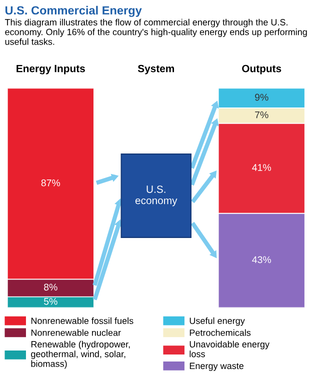 The image size is (317, 392). What do you see at coordinates (217, 321) in the screenshot?
I see `legend-label: Useful energy` at bounding box center [217, 321].